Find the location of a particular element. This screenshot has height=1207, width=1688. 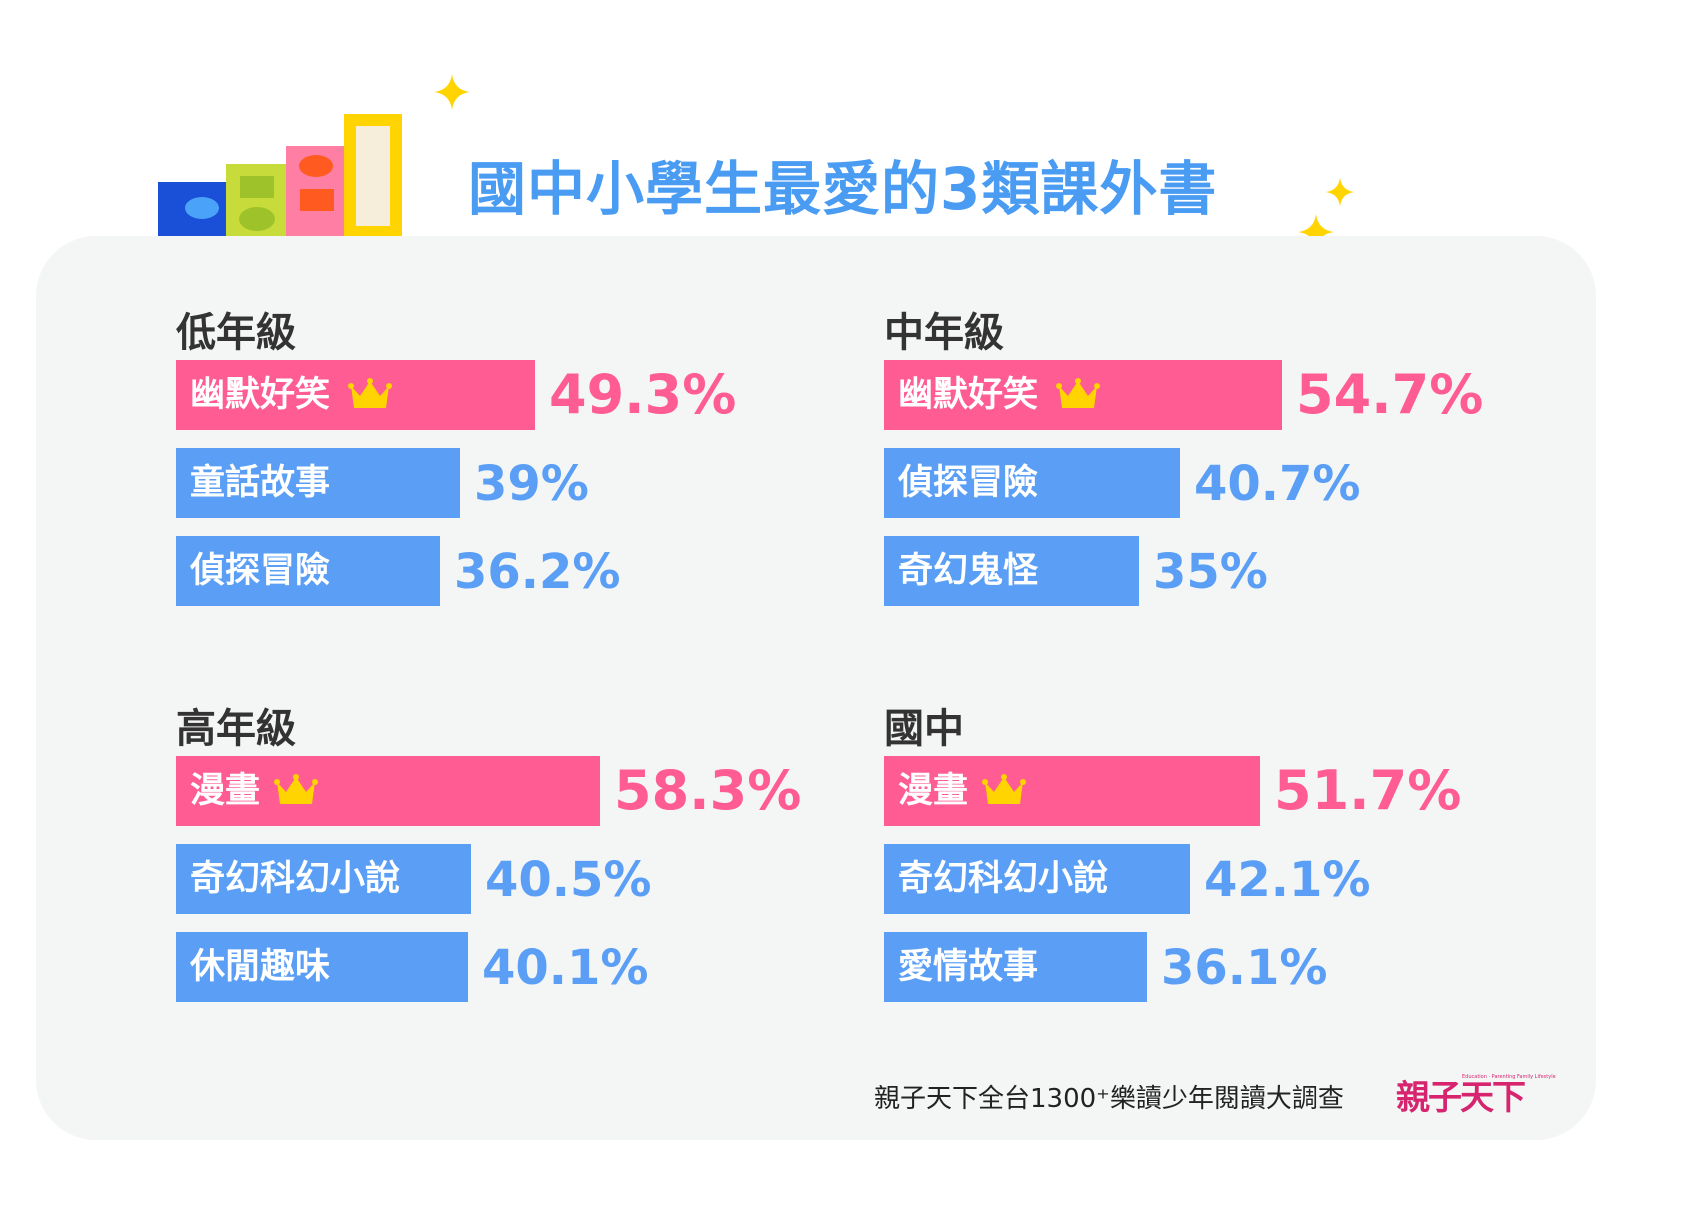

page-title: 國中小學生最愛的3類課外書 is located at coordinates (843, 189).